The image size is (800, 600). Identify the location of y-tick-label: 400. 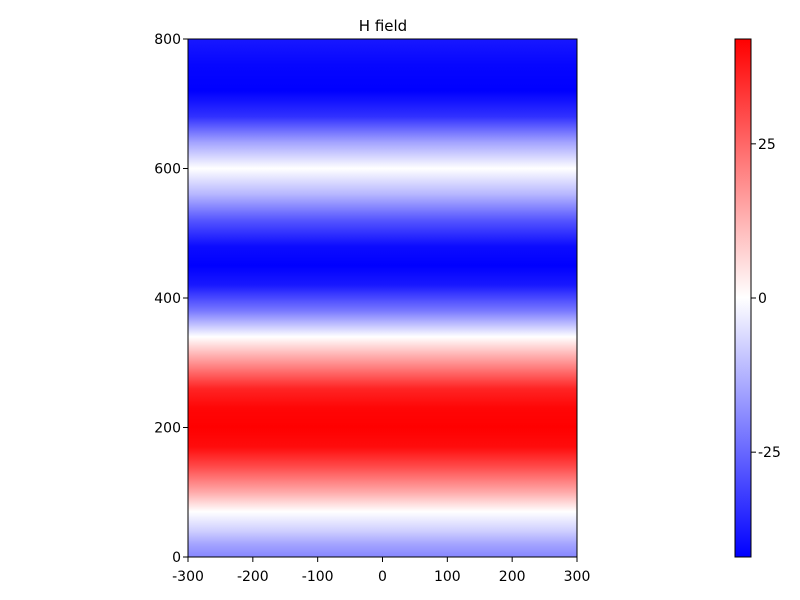
(167, 299).